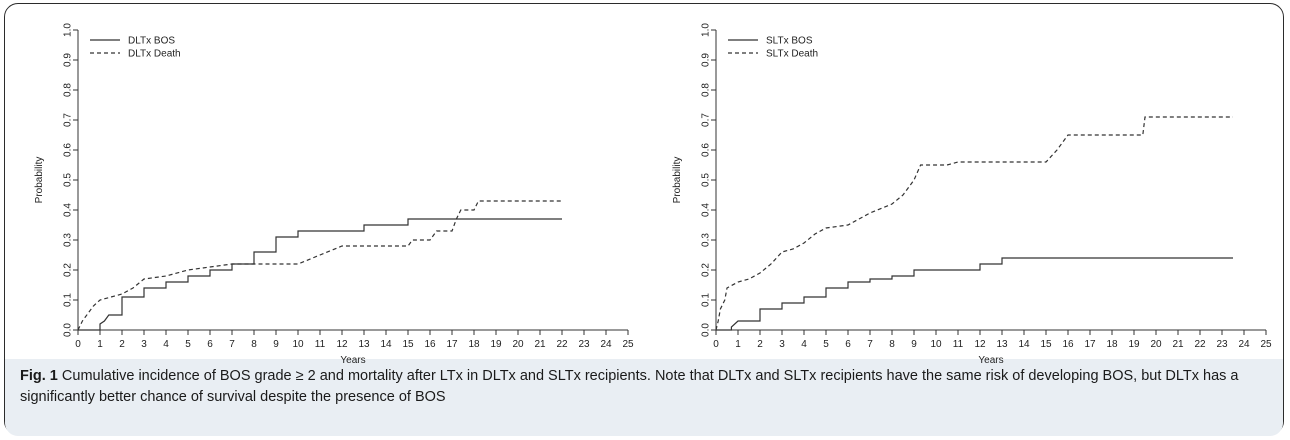  I want to click on caption-label: Fig. 1, so click(39, 376).